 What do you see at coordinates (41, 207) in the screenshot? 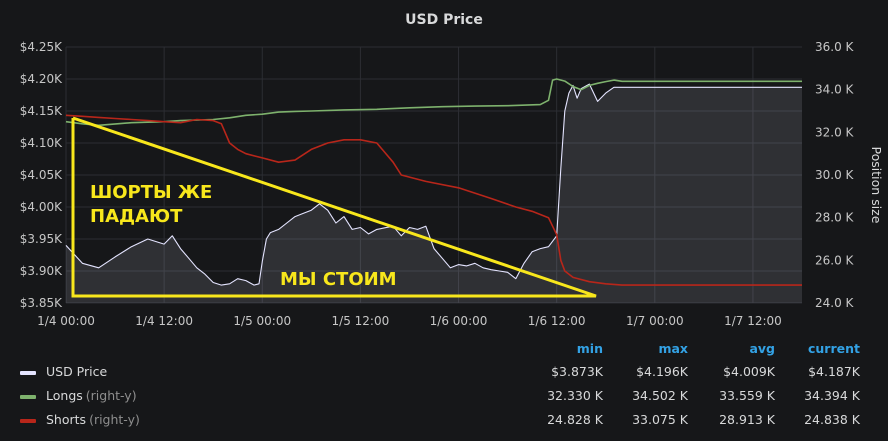
I see `left-tick-label: $4.00K` at bounding box center [41, 207].